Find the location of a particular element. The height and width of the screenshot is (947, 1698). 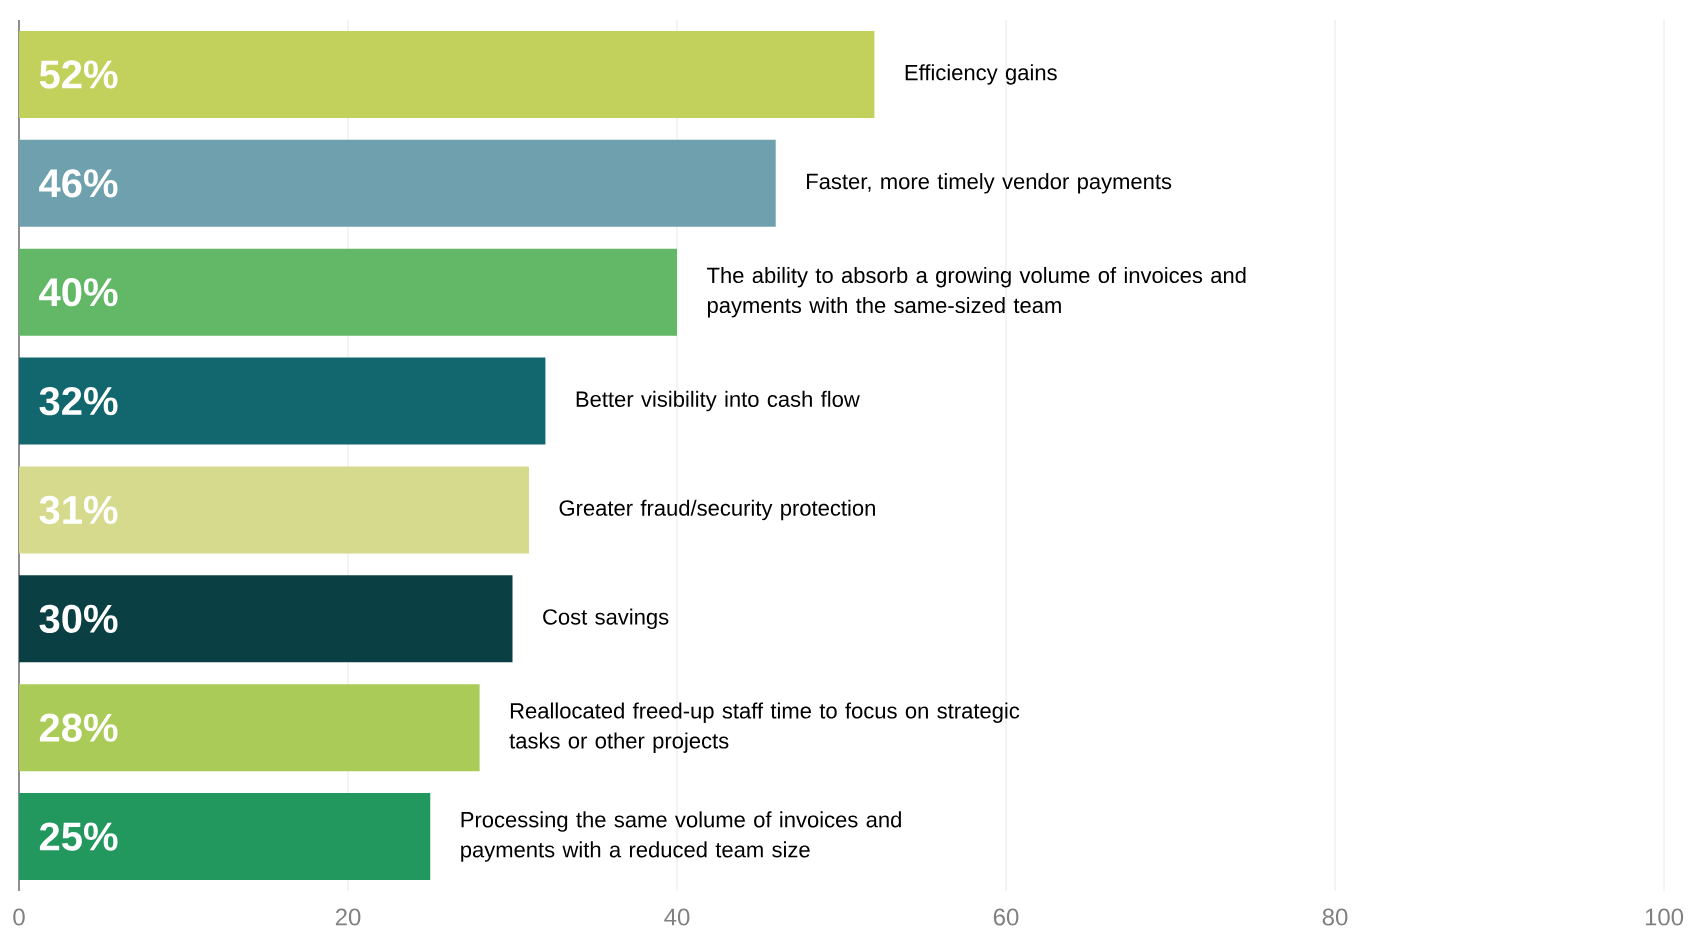

y-tick-label: Greater fraud/security protection is located at coordinates (717, 510).